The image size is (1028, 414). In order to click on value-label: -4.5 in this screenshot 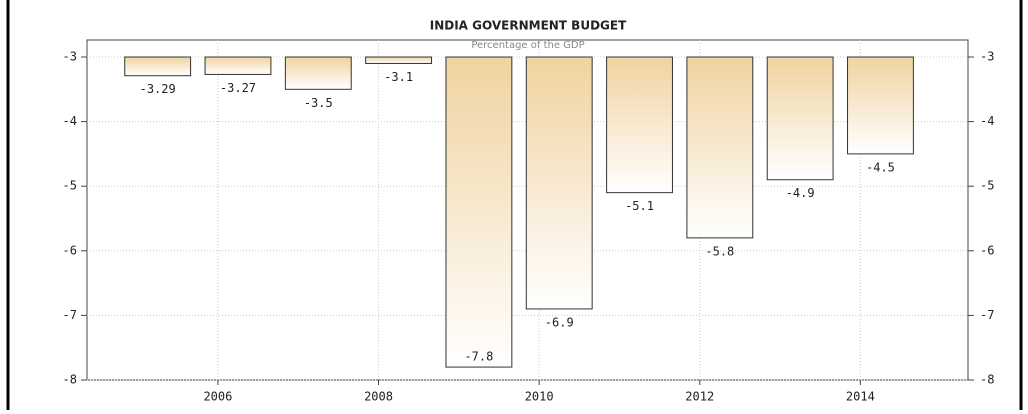, I will do `click(880, 167)`.